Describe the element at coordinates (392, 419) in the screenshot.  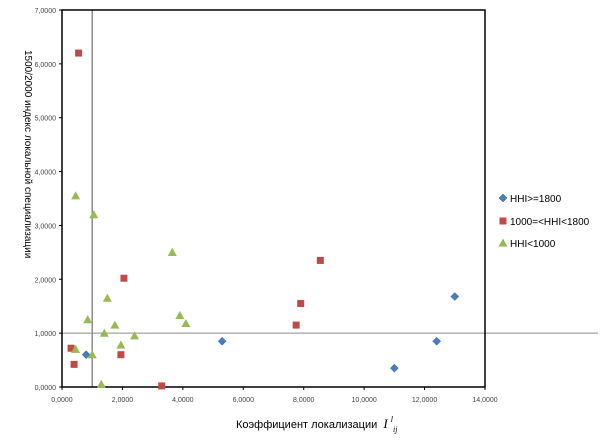
I see `x-axis-label-math-sup: l` at that location.